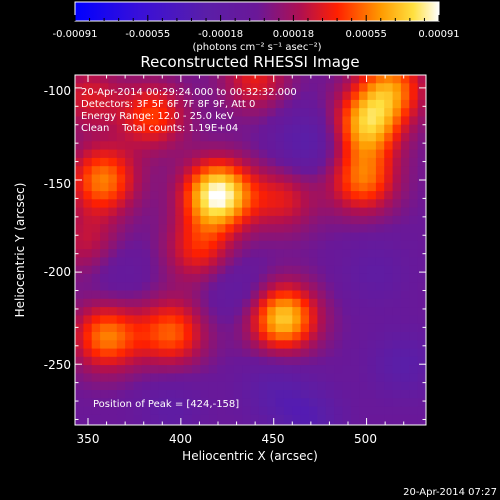  Describe the element at coordinates (166, 404) in the screenshot. I see `peak-position-text: Position of Peak = [424,-158]` at that location.